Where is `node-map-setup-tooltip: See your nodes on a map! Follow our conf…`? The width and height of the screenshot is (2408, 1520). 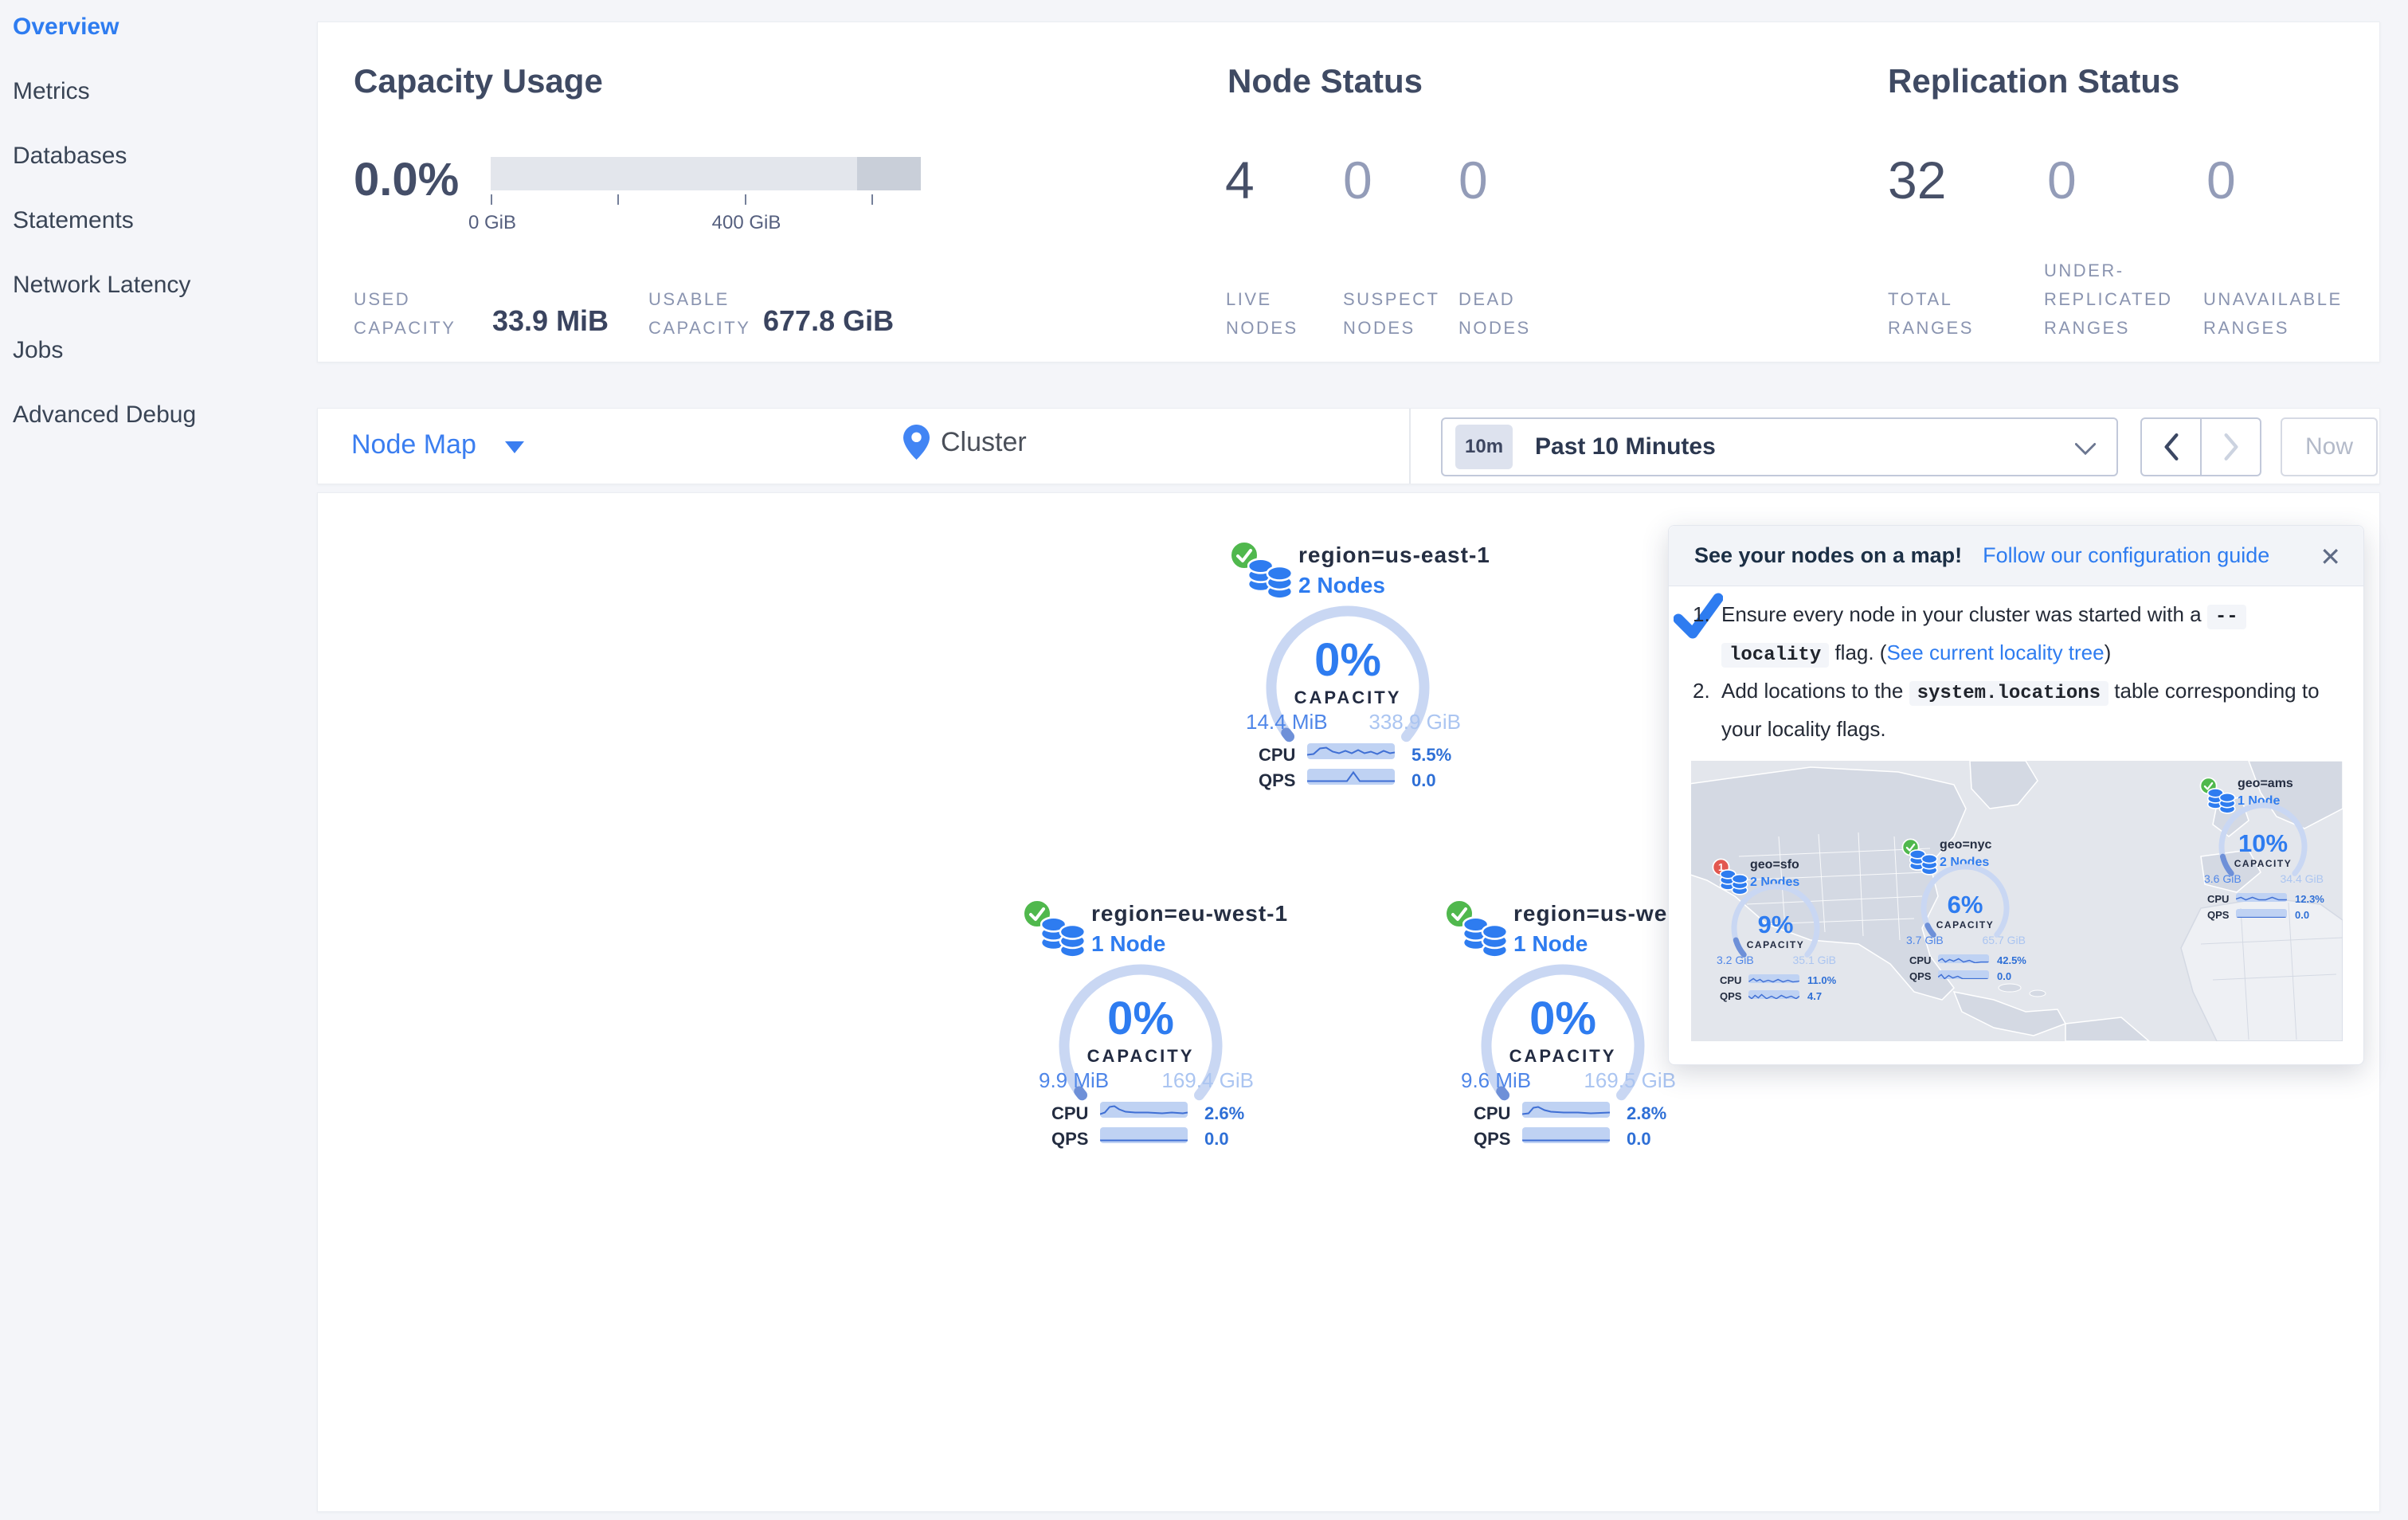 node-map-setup-tooltip: See your nodes on a map! Follow our conf… is located at coordinates (2016, 795).